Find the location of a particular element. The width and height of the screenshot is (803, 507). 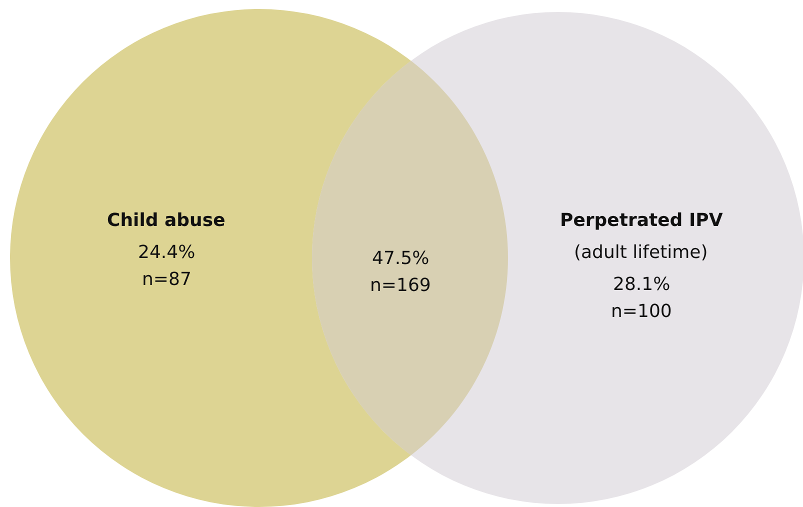

data-label: 28.1% is located at coordinates (641, 284).